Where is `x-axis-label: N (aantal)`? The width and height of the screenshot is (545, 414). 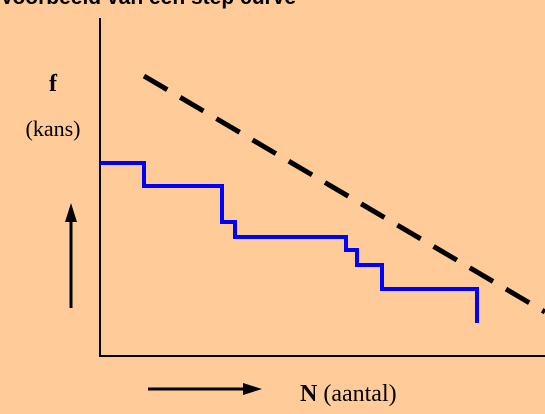
x-axis-label: N (aantal) is located at coordinates (348, 394).